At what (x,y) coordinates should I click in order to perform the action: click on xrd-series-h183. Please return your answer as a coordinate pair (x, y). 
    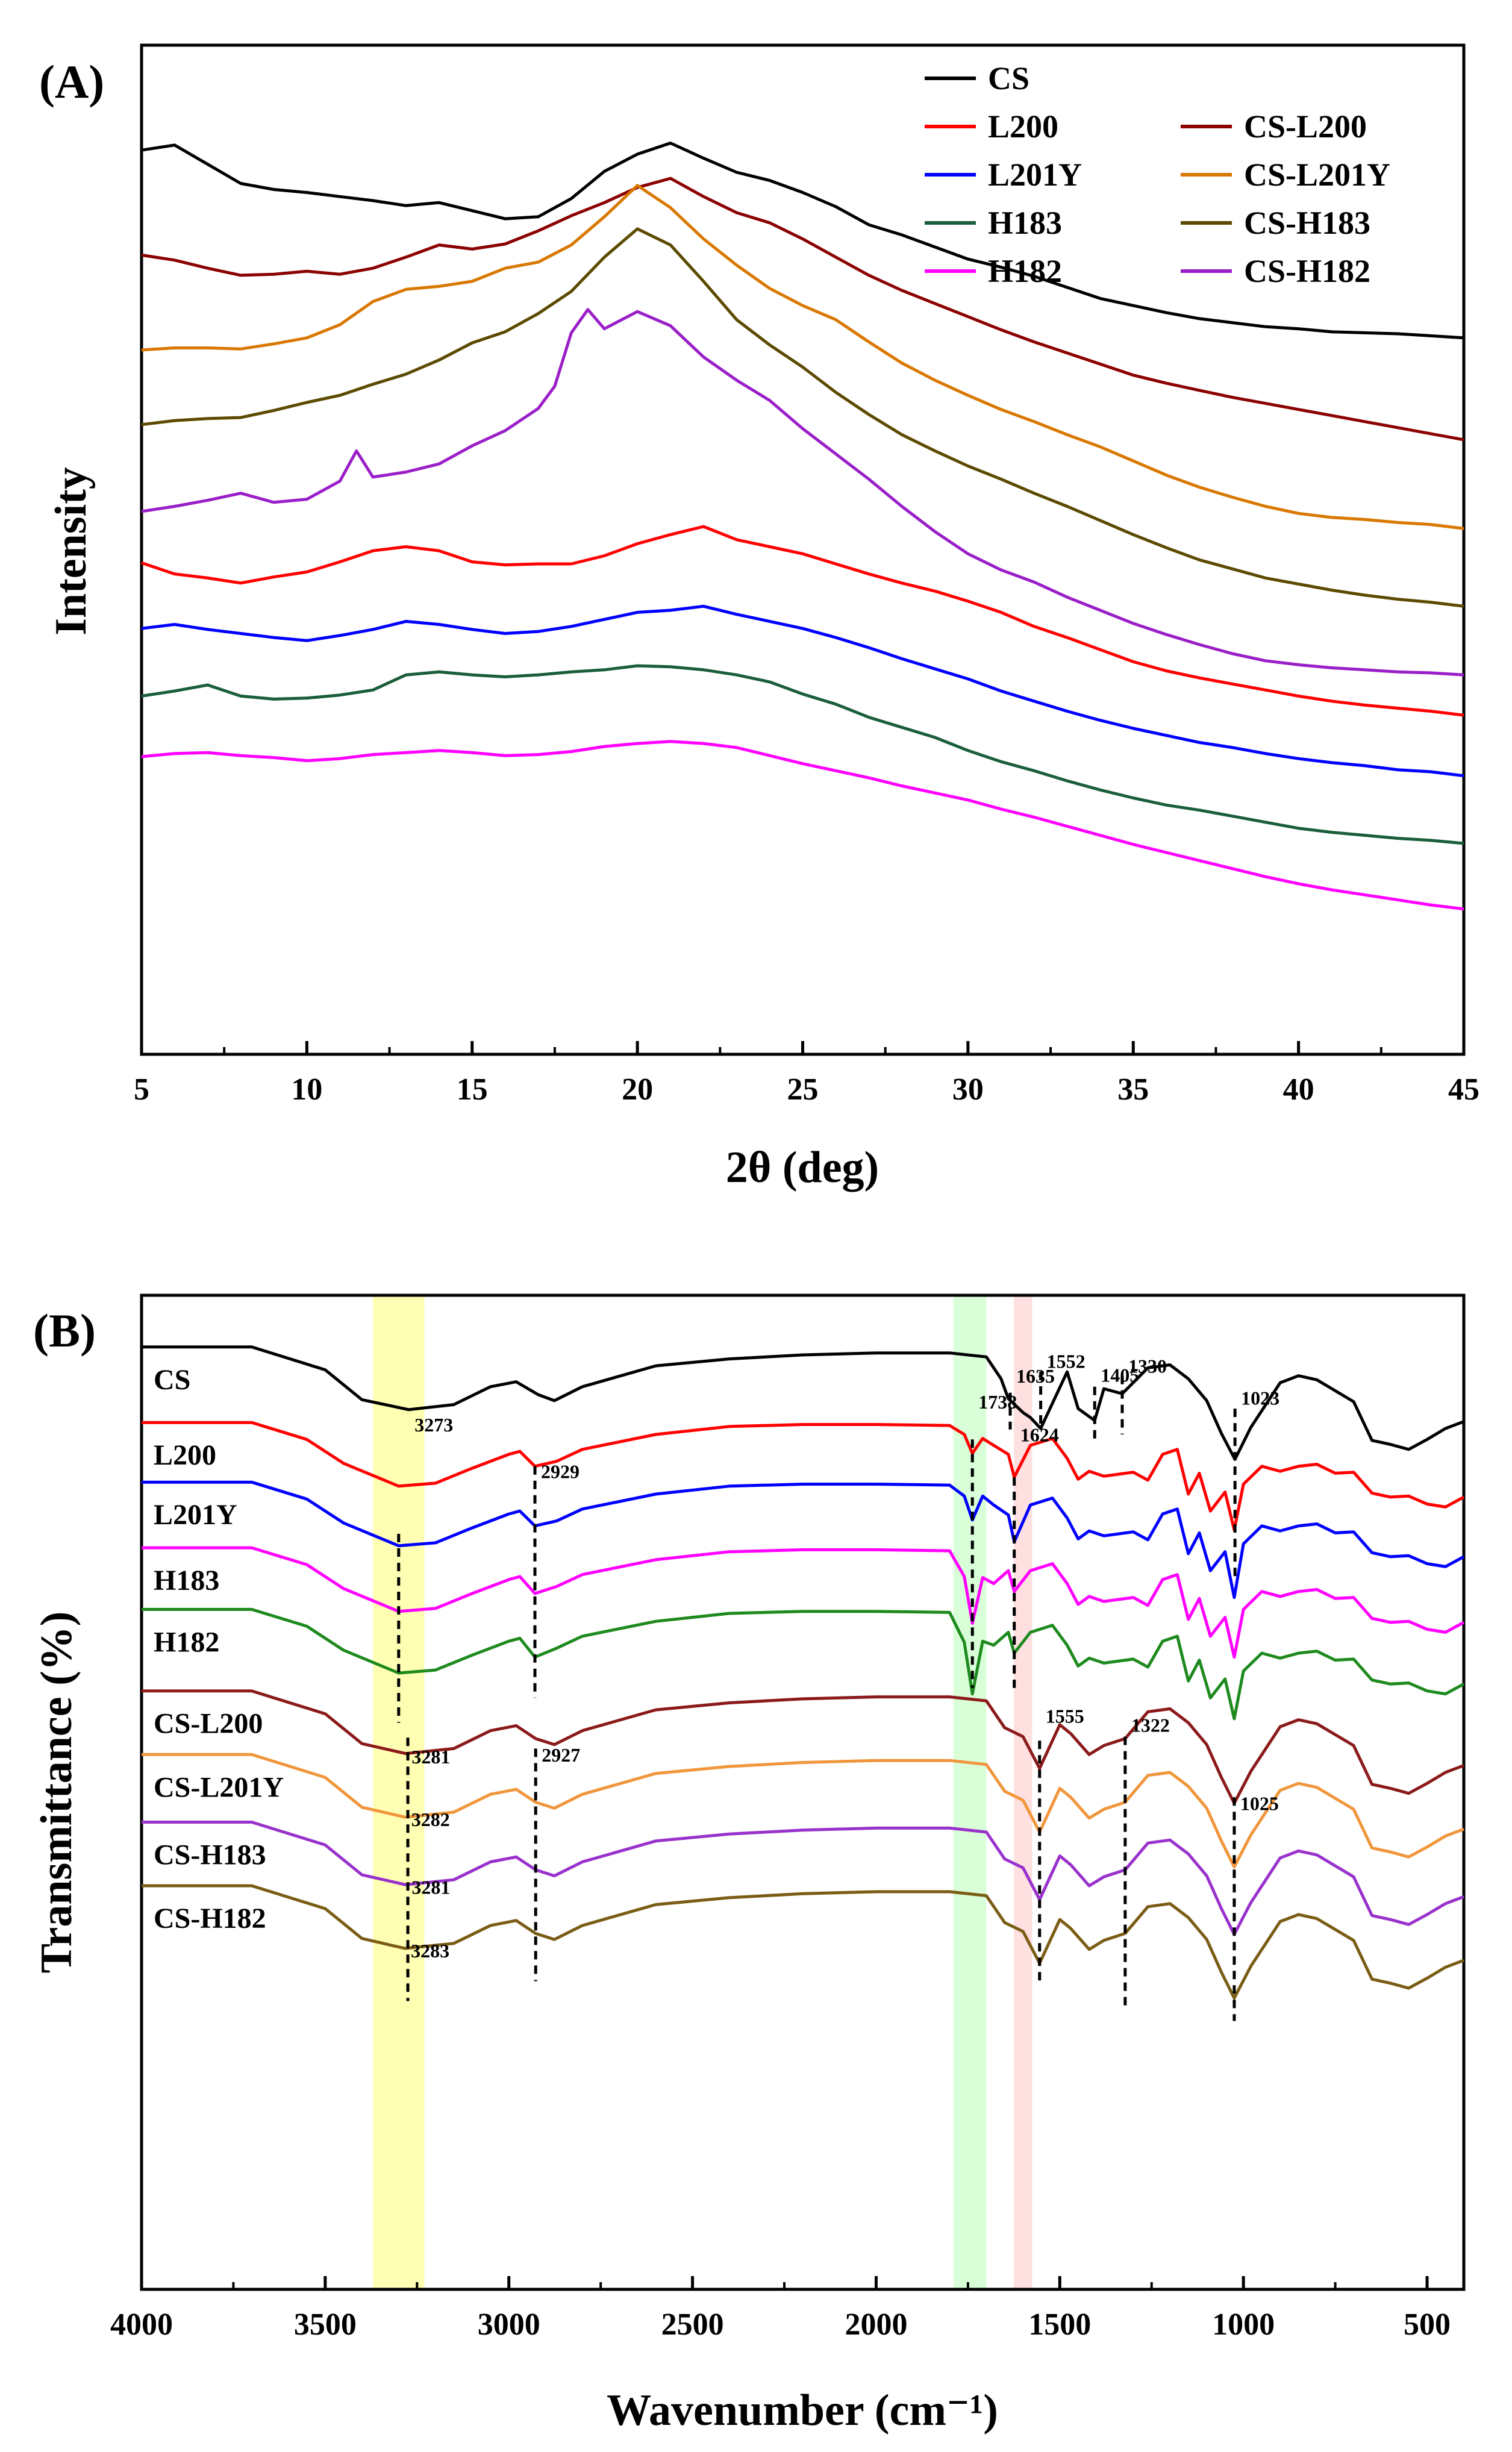
    Looking at the image, I should click on (802, 755).